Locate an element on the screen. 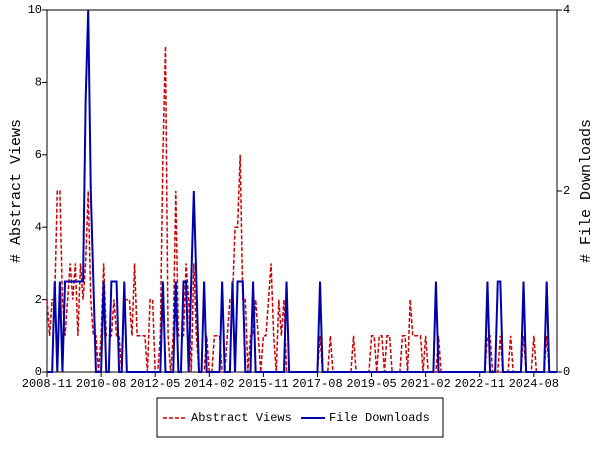 The width and height of the screenshot is (600, 450). legend-box is located at coordinates (300, 417).